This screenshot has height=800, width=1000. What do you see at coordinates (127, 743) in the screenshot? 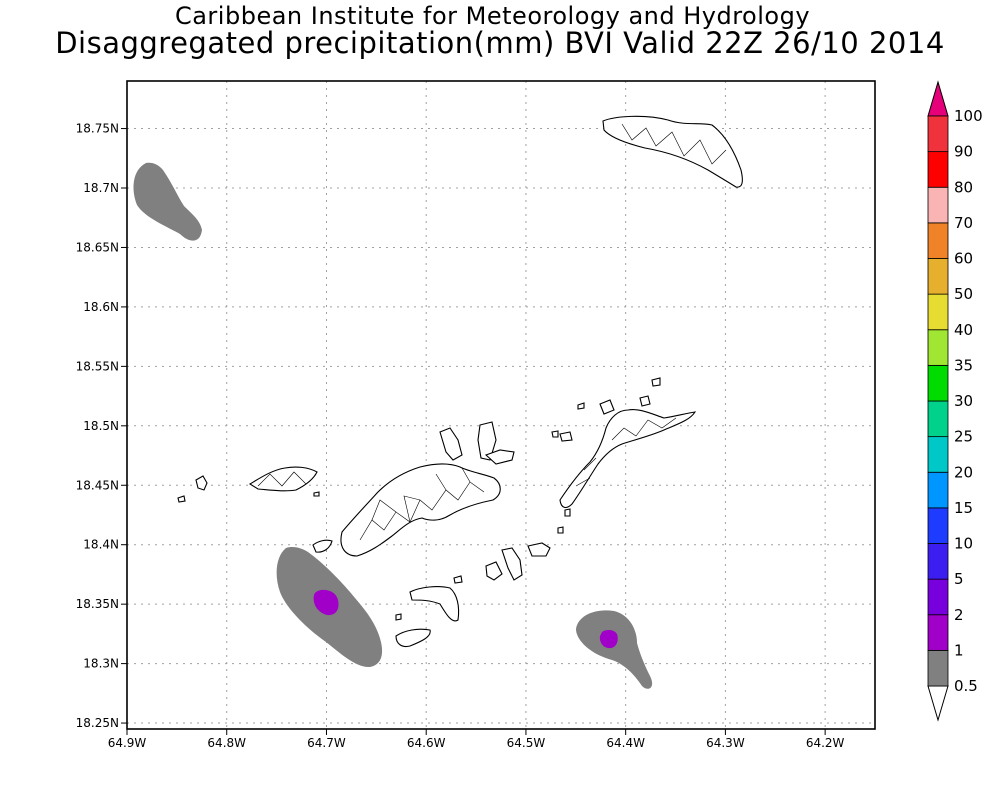
I see `x-tick-label: 64.9W` at bounding box center [127, 743].